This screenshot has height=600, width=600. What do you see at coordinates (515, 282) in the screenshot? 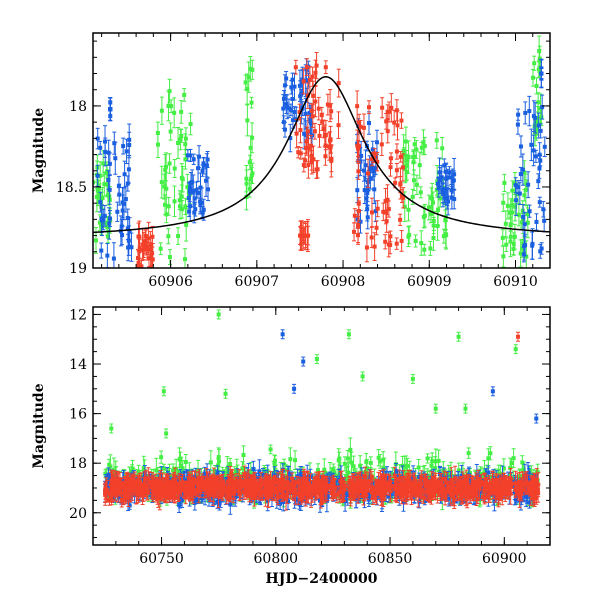
I see `x-tick-label: 60910` at bounding box center [515, 282].